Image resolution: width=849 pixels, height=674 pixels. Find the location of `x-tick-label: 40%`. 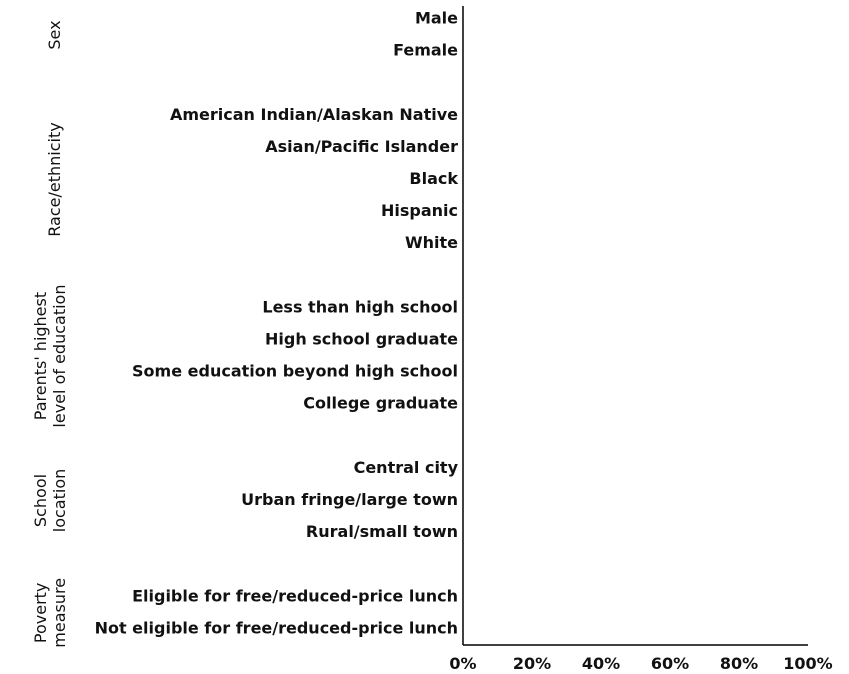

x-tick-label: 40% is located at coordinates (601, 663).